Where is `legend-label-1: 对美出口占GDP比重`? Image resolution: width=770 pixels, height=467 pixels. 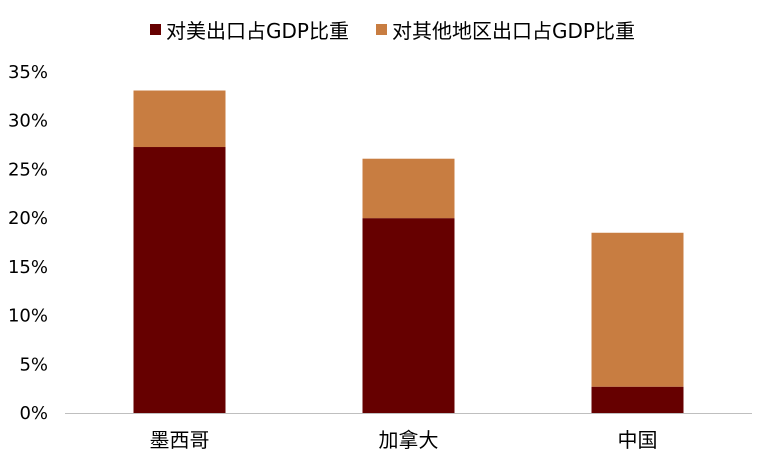 legend-label-1: 对美出口占GDP比重 is located at coordinates (257, 31).